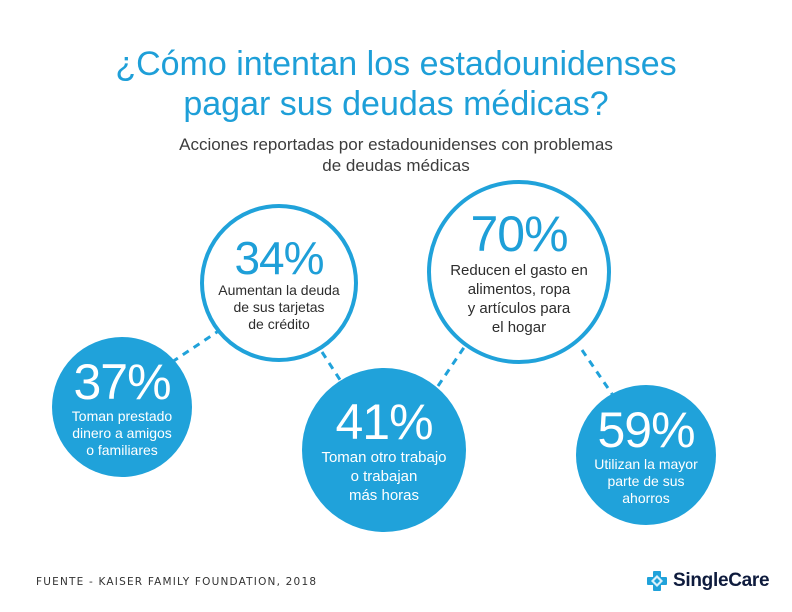 This screenshot has width=792, height=612. I want to click on bubble-value: 41%, so click(384, 421).